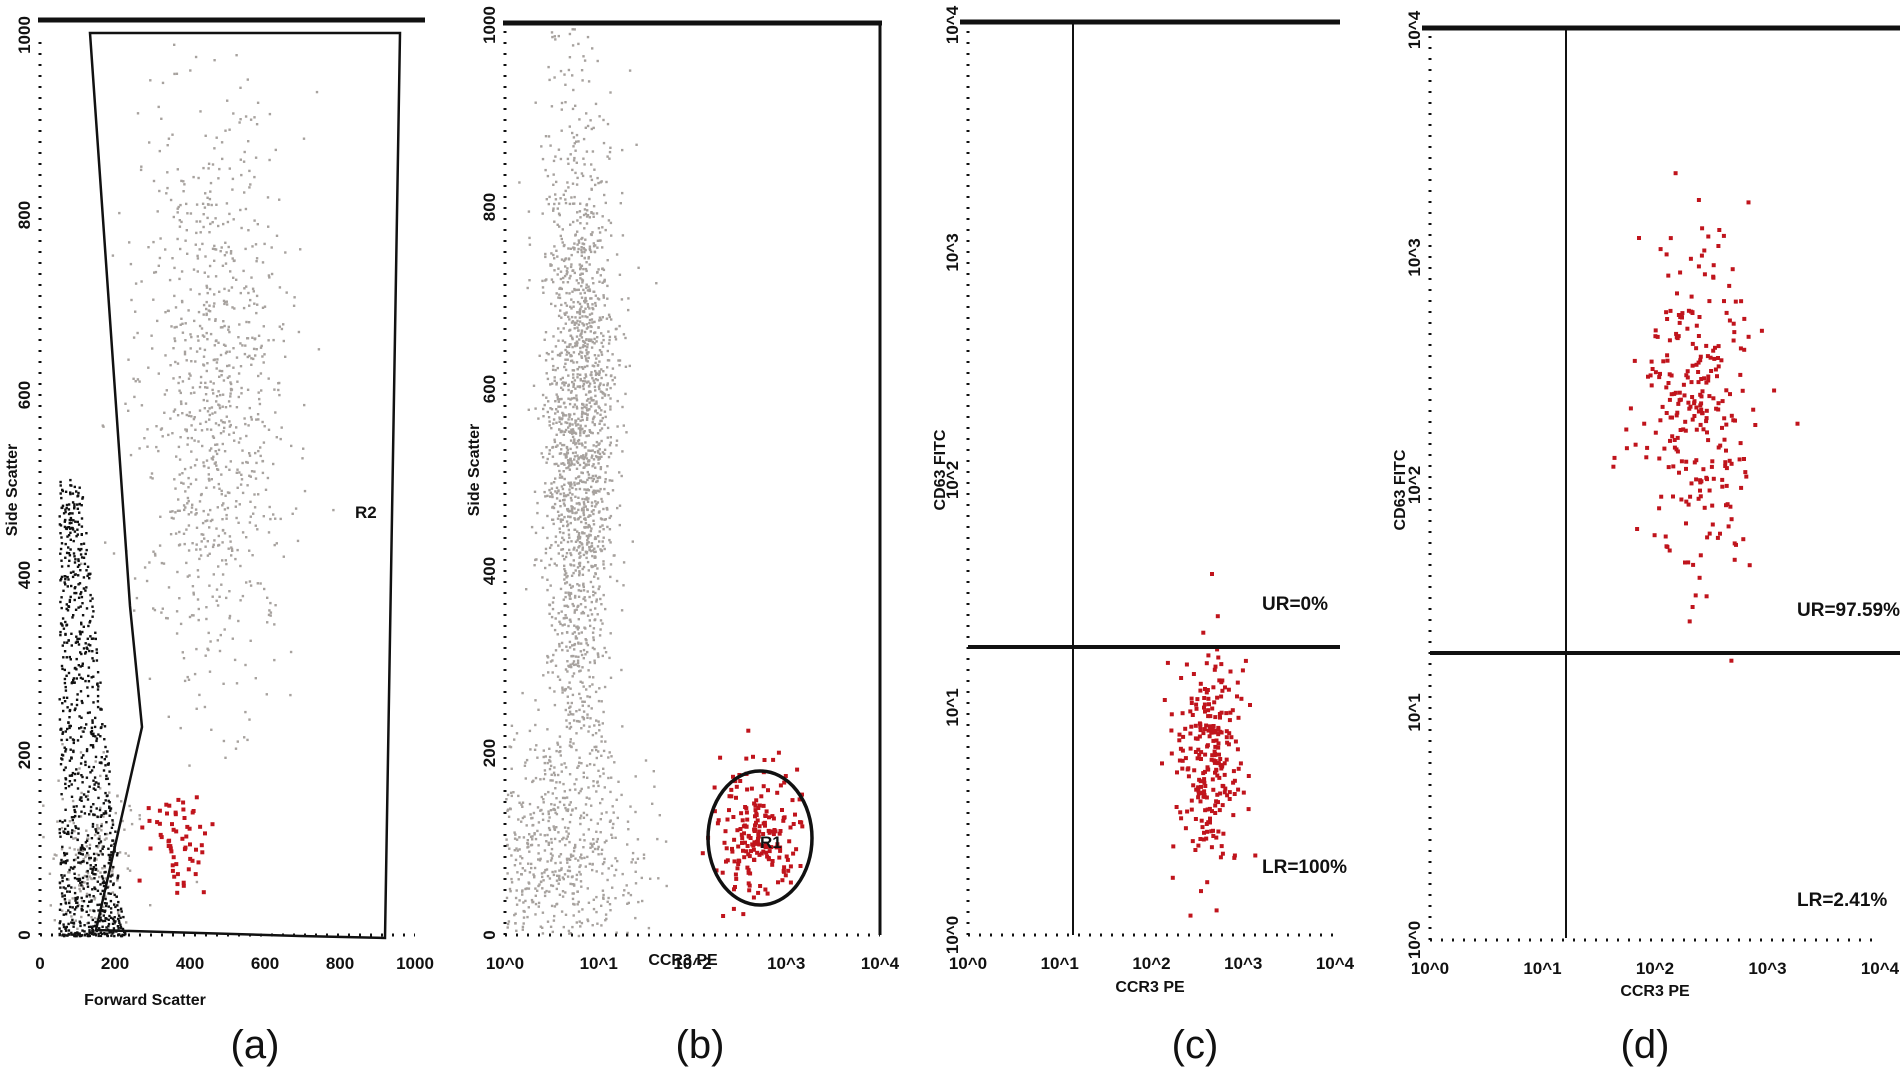 The width and height of the screenshot is (1900, 1071). What do you see at coordinates (255, 1045) in the screenshot?
I see `panel-a-letter: (a)` at bounding box center [255, 1045].